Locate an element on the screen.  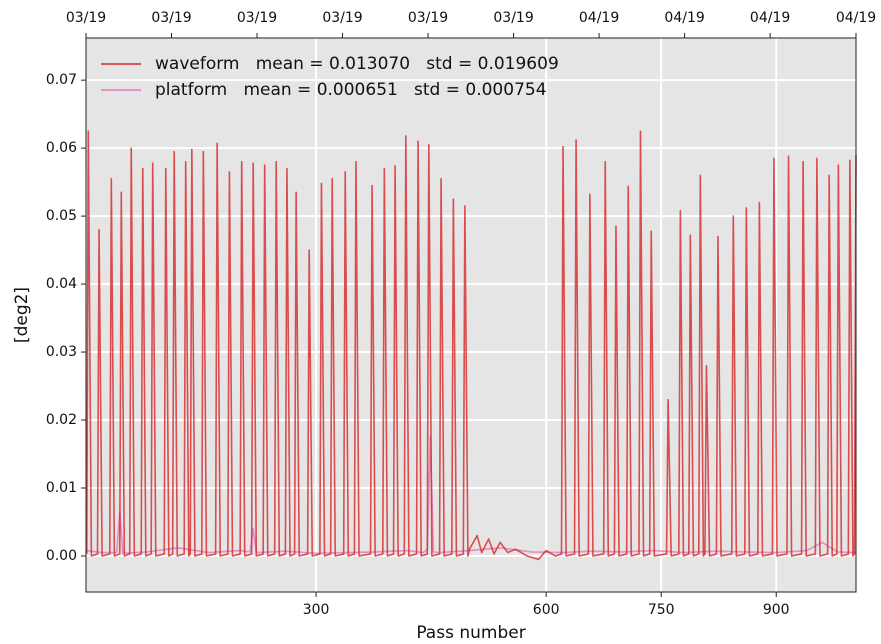
legend-text: waveform mean = 0.013070 std = 0.019609 is located at coordinates (357, 64).